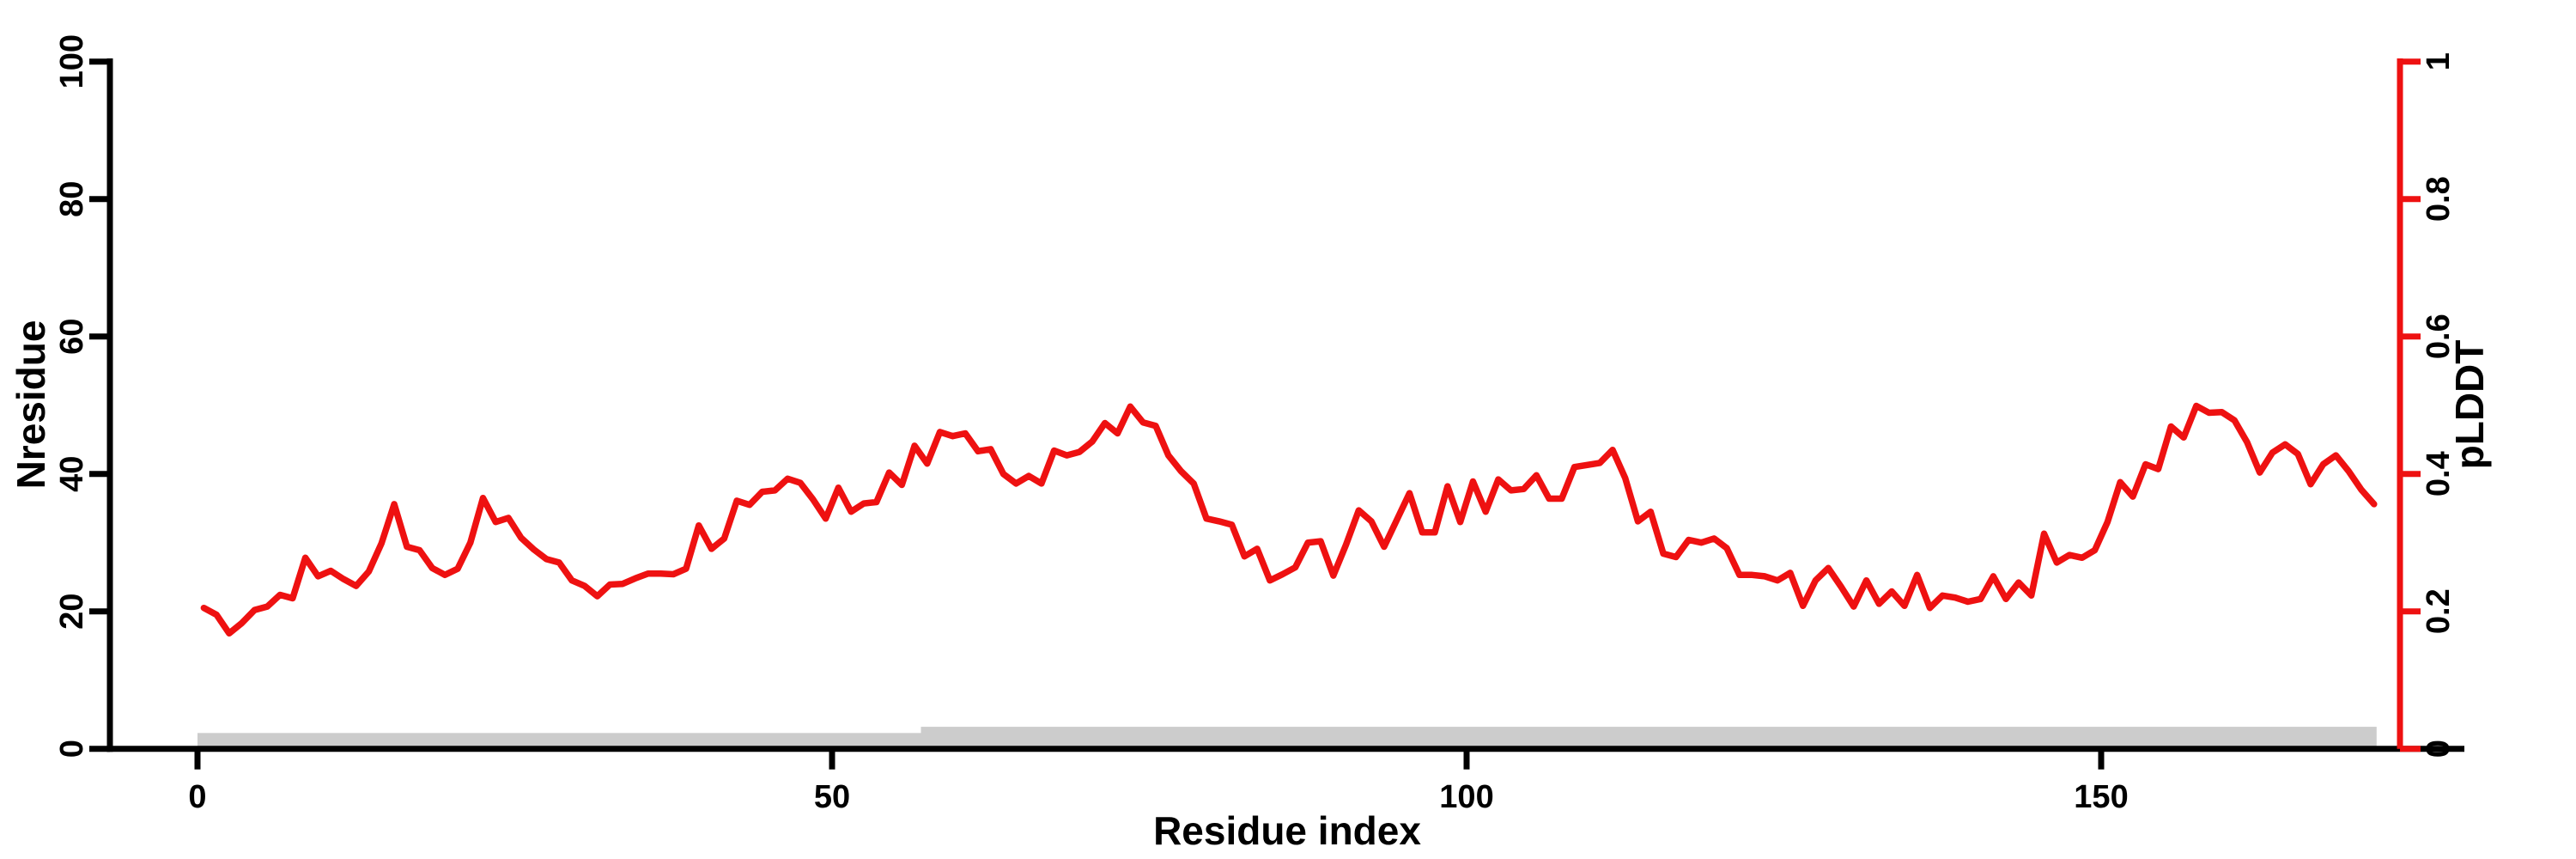 This screenshot has width=2576, height=859. I want to click on right-y-axis-tick-label: 0.4, so click(2439, 474).